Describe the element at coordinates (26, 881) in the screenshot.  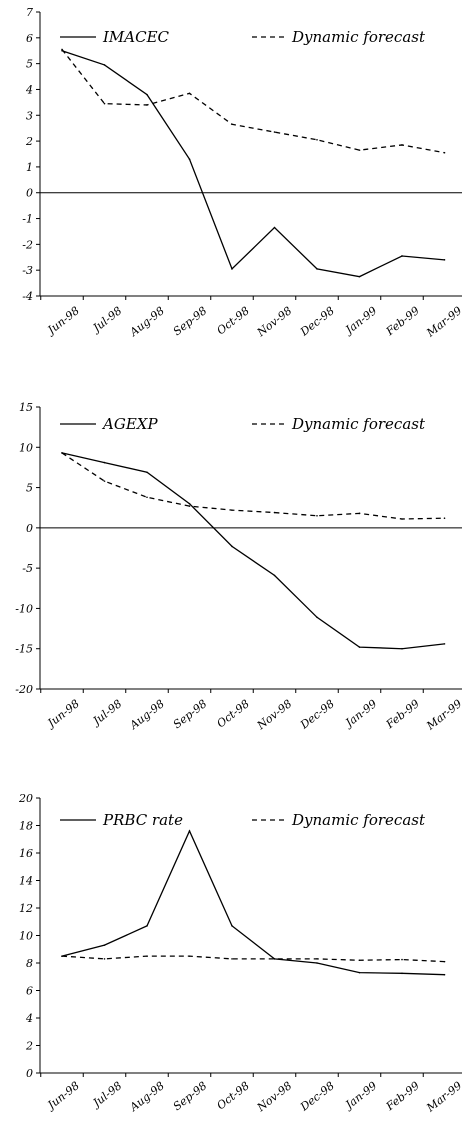
I see `y-tick-label: 14` at that location.